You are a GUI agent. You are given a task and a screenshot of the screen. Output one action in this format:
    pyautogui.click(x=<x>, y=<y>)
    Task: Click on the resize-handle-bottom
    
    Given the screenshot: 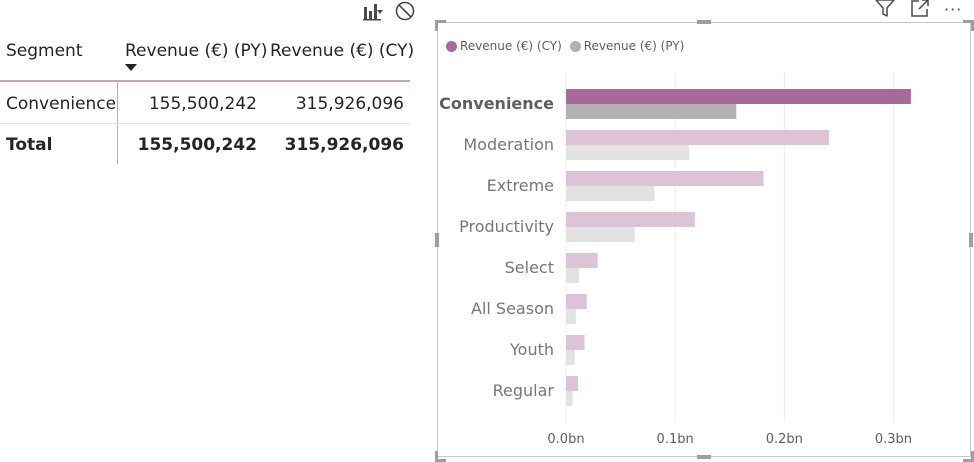 What is the action you would take?
    pyautogui.click(x=704, y=457)
    